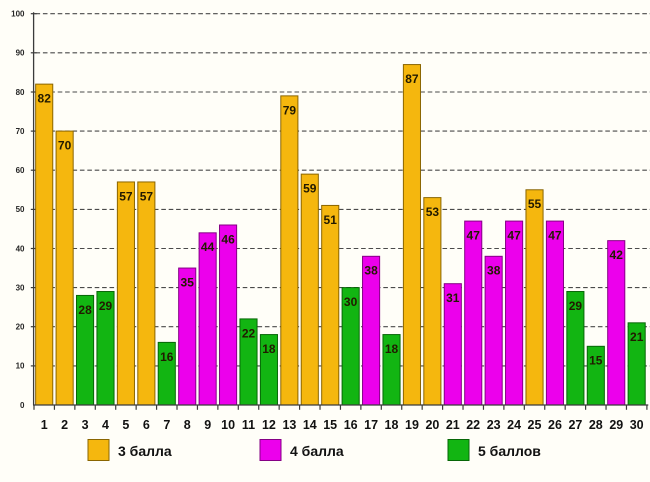  What do you see at coordinates (20, 248) in the screenshot?
I see `svg-text: 40` at bounding box center [20, 248].